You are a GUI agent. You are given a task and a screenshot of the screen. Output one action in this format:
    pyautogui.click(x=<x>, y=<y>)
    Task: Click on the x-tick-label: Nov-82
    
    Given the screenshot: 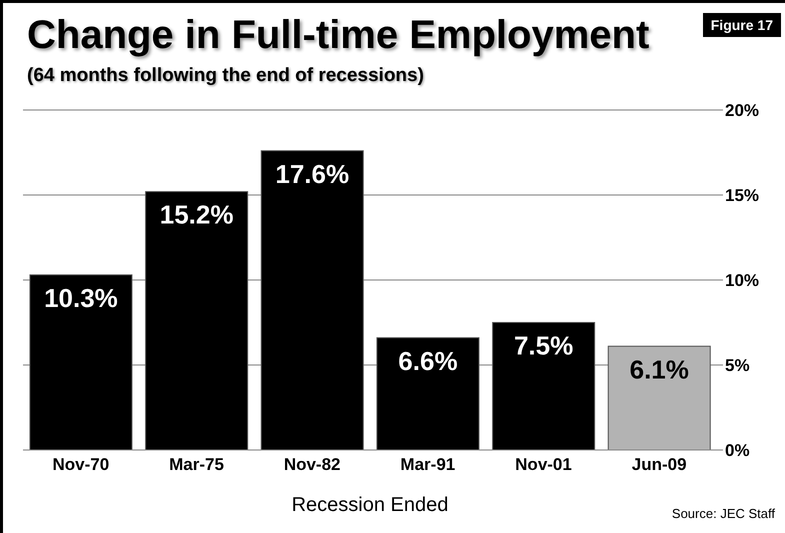 What is the action you would take?
    pyautogui.click(x=312, y=464)
    